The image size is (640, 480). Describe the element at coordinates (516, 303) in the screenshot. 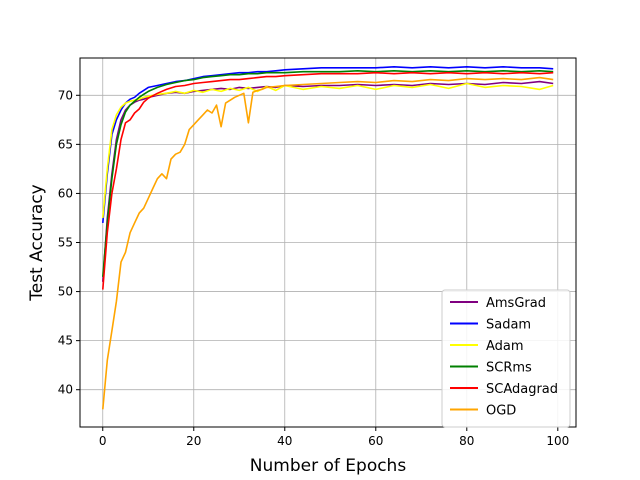

I see `legend-label-amsgrad: AmsGrad` at that location.